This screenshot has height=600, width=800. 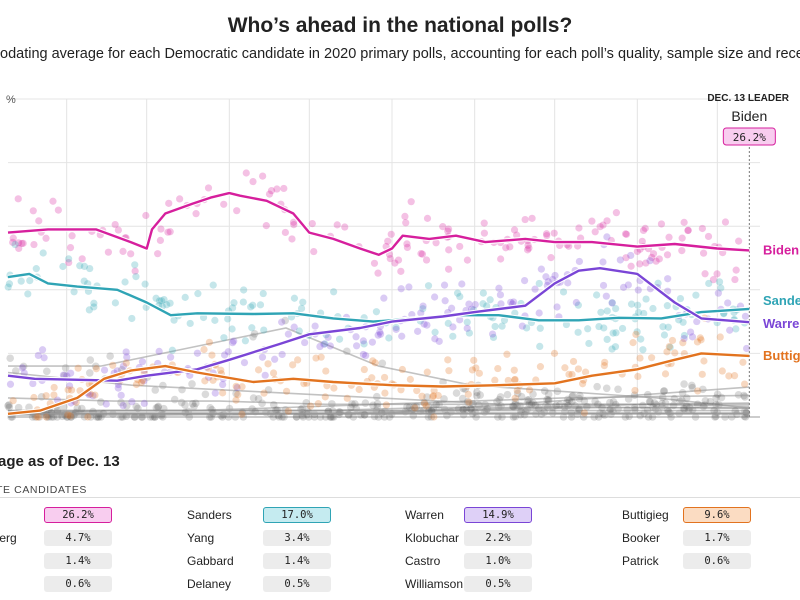 What do you see at coordinates (645, 515) in the screenshot?
I see `candidate-name: Buttigieg` at bounding box center [645, 515].